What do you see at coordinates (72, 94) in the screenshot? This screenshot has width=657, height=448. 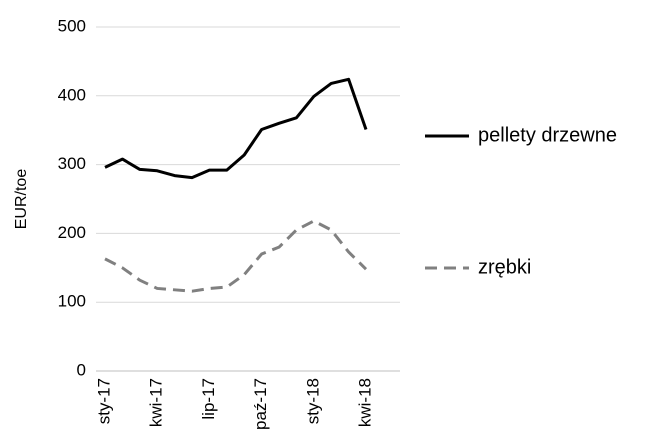 I see `y-tick-label: 400` at bounding box center [72, 94].